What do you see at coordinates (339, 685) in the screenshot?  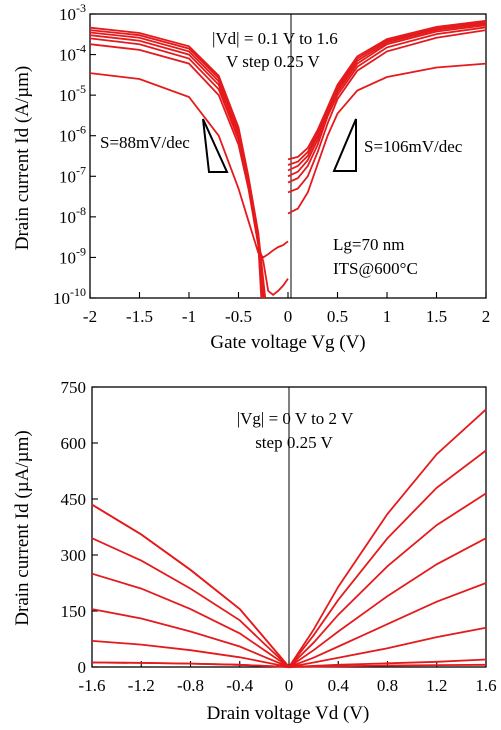 I see `output-x-tick-label: 0.4` at bounding box center [339, 685].